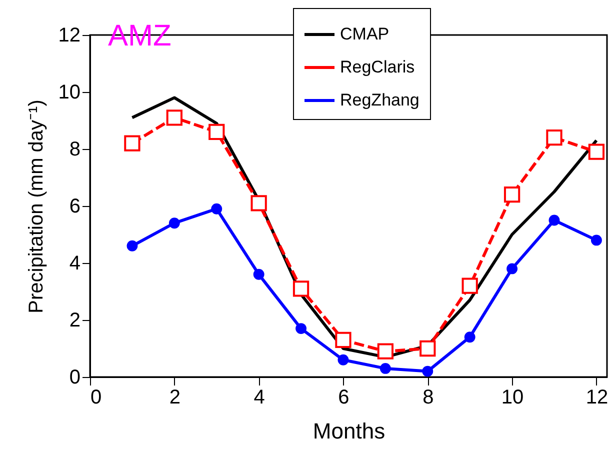  I want to click on y-tick-label: 2, so click(74, 321).